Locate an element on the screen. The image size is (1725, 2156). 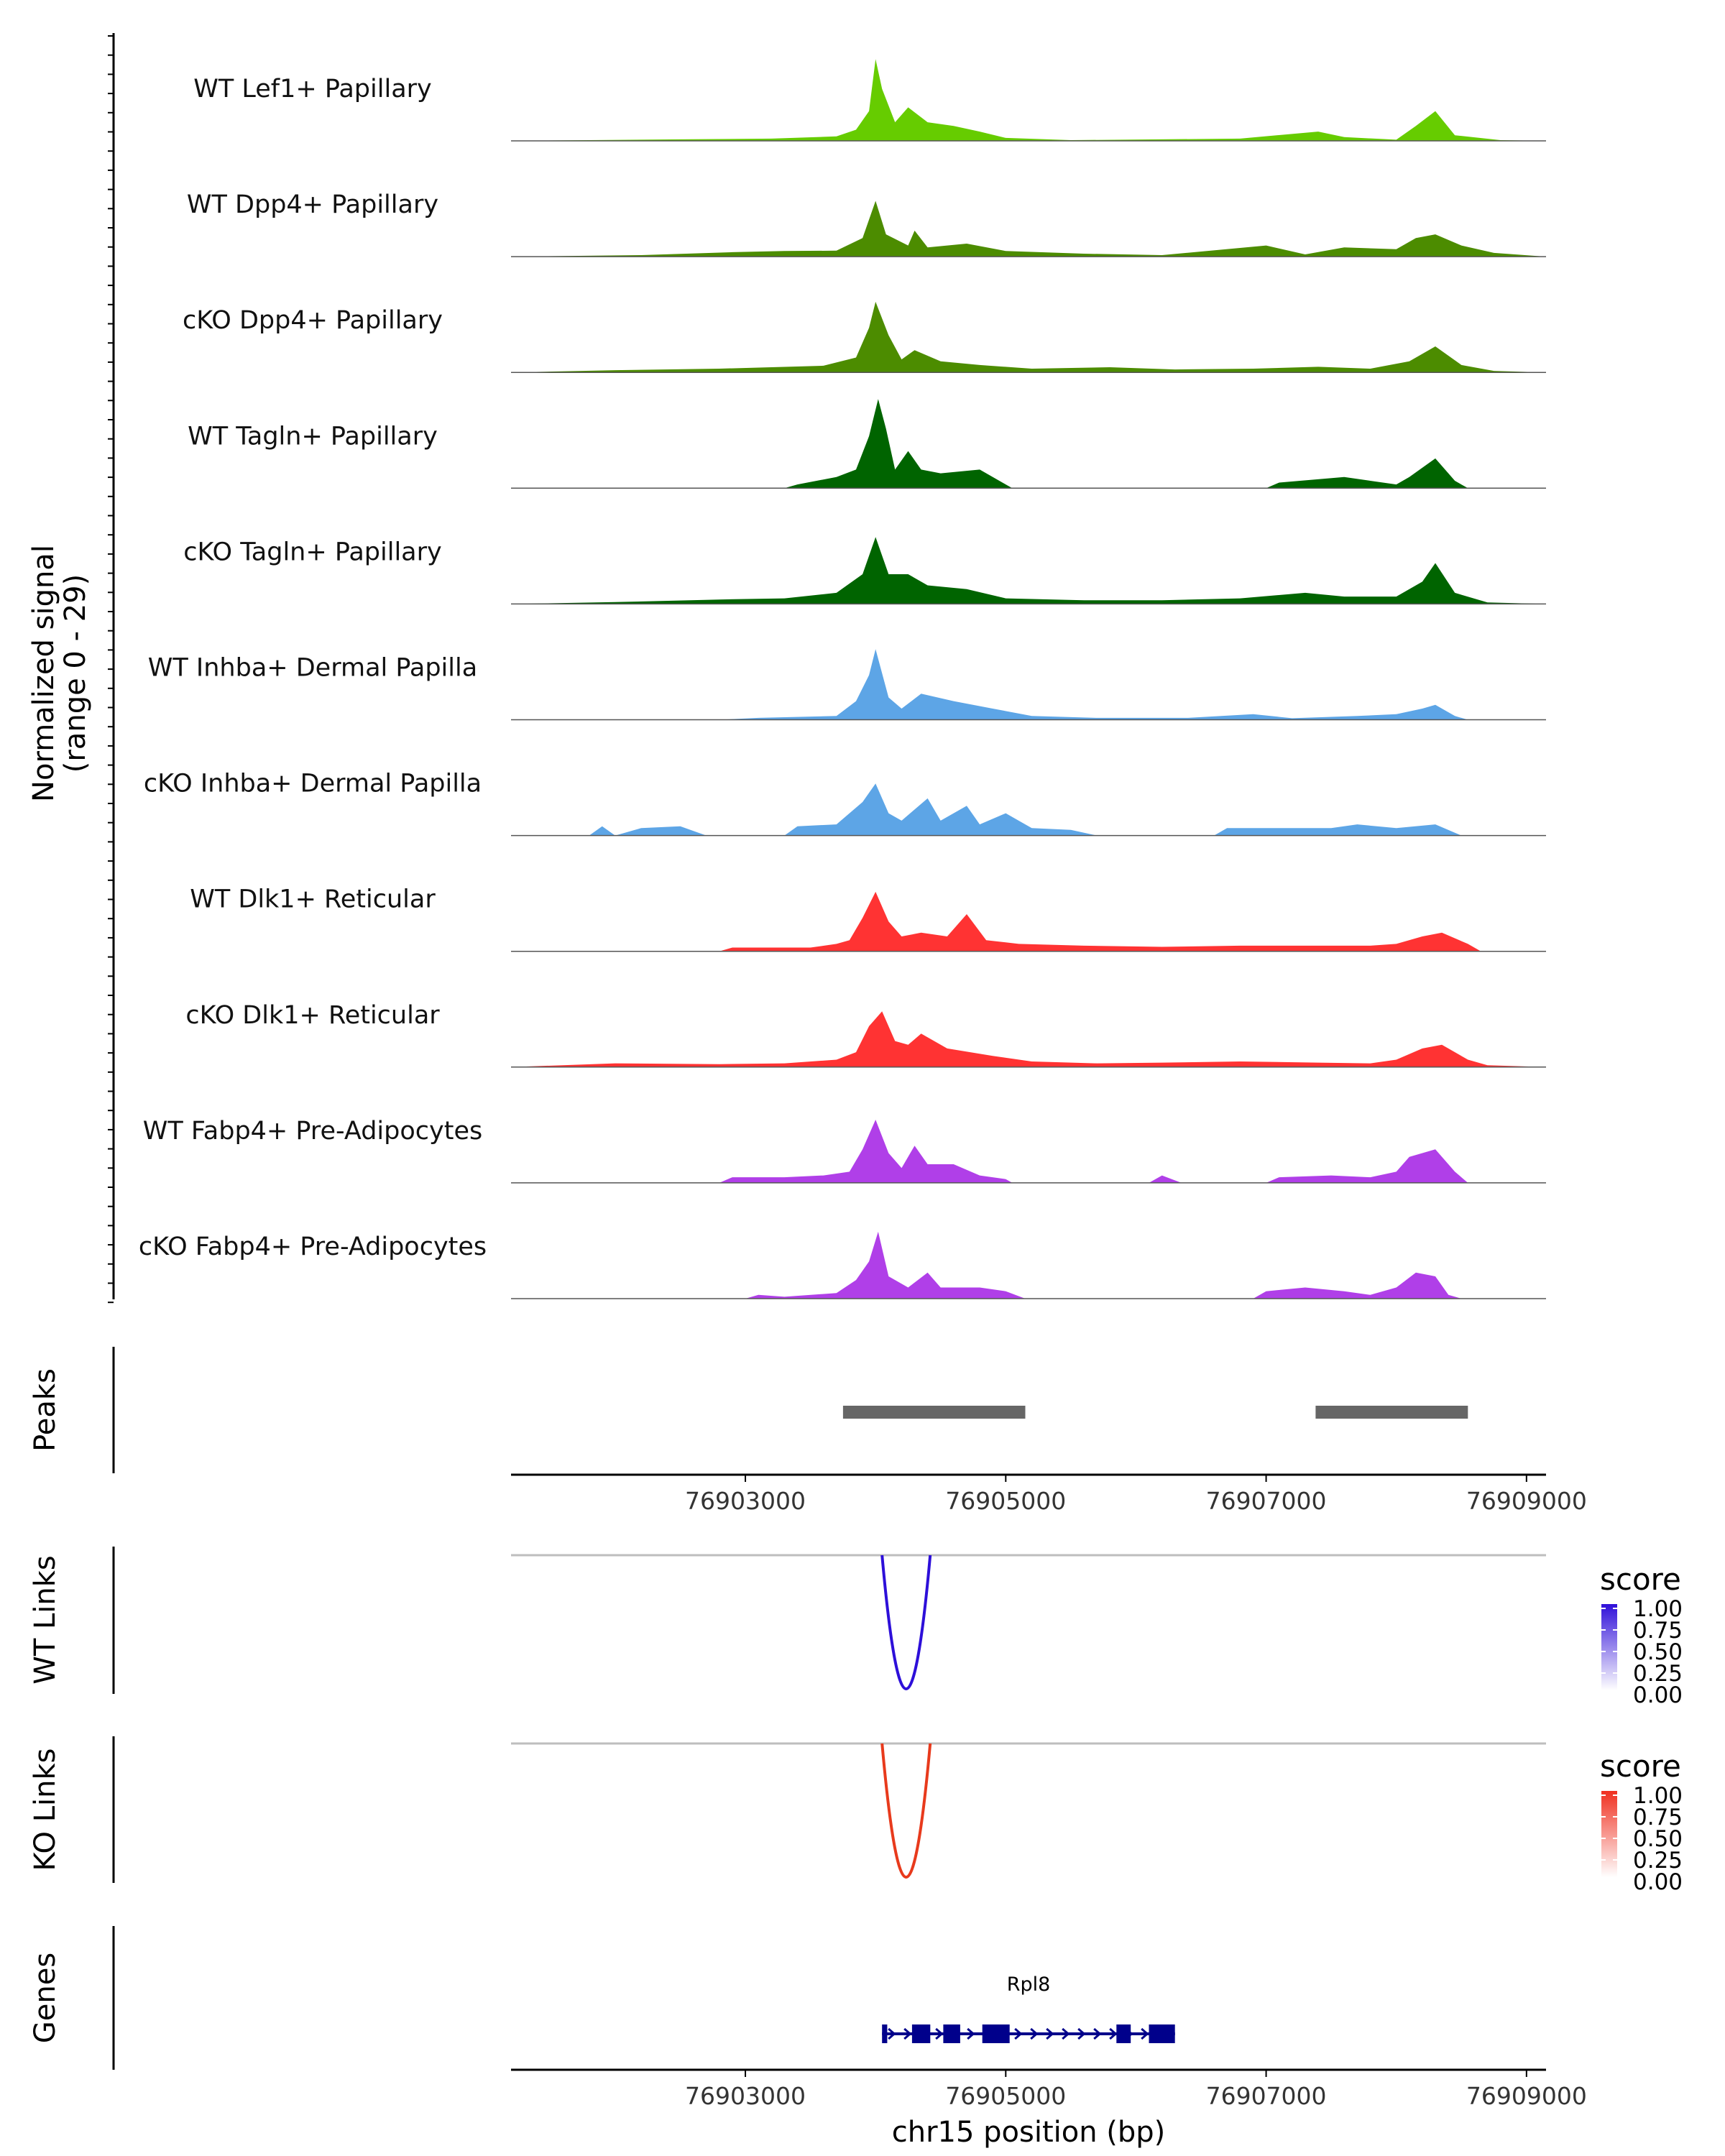
gene-models: Rpl8 is located at coordinates (1028, 2008).